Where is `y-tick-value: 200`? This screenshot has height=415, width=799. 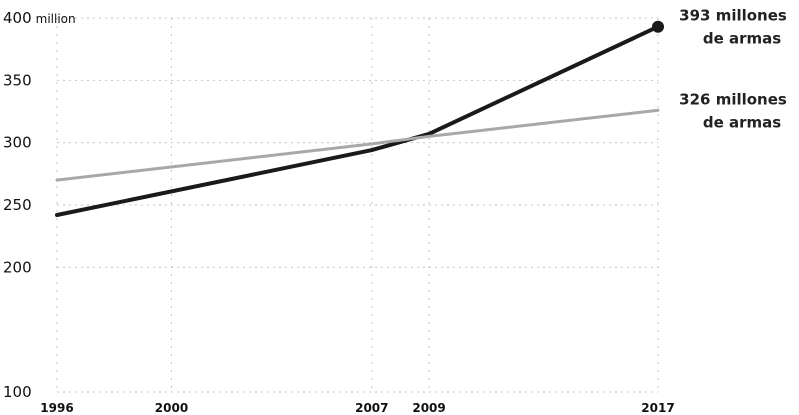
y-tick-value: 200 is located at coordinates (17, 267).